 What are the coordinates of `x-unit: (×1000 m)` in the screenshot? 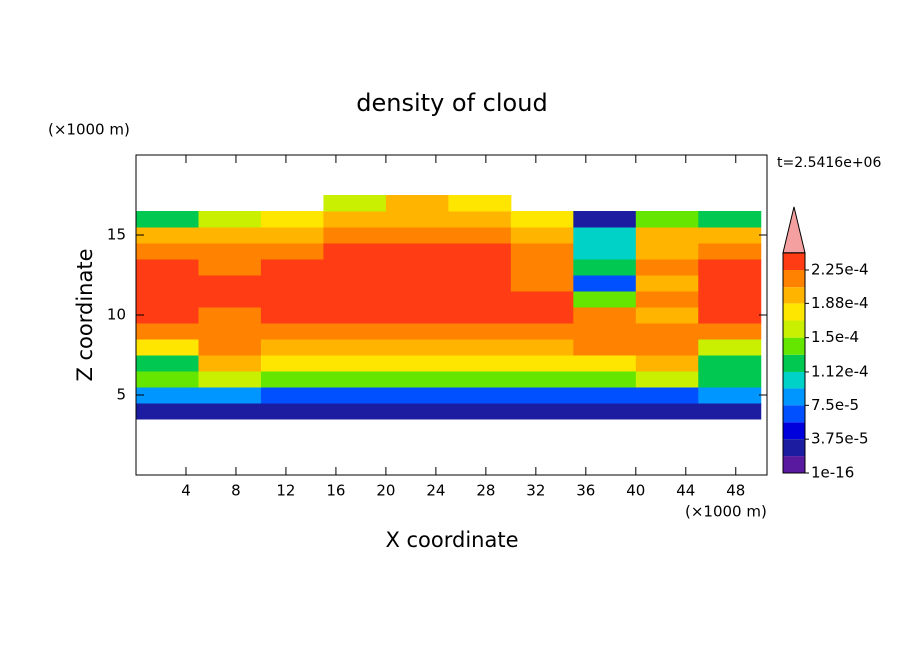 It's located at (726, 512).